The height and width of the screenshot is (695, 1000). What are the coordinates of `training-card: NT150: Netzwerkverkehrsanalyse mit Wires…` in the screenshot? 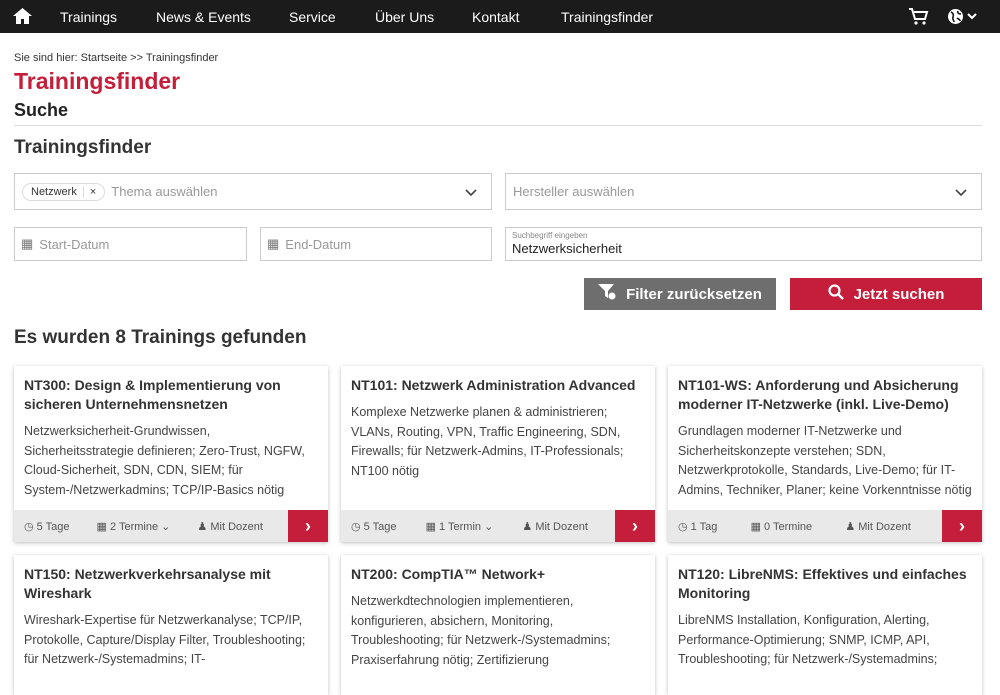 It's located at (171, 625).